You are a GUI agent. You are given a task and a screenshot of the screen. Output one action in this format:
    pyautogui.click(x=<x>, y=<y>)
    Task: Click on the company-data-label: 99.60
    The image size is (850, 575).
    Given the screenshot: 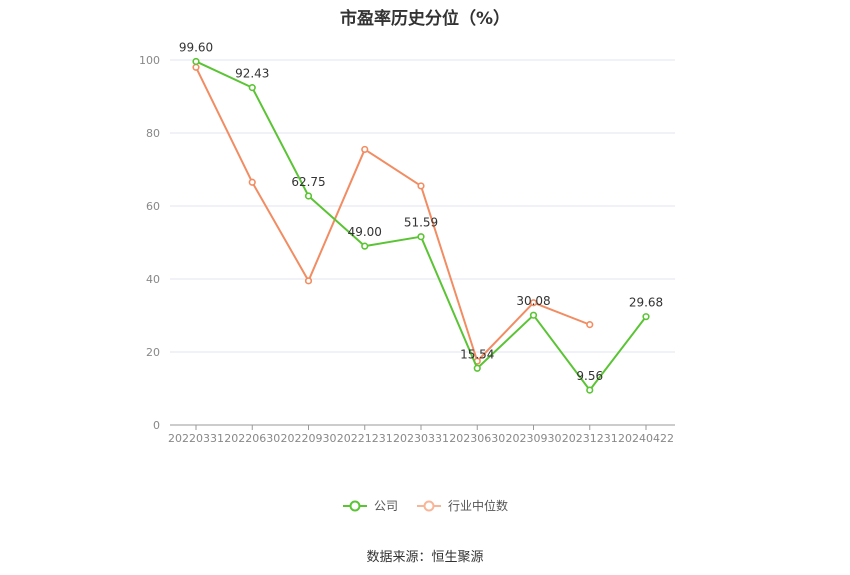 What is the action you would take?
    pyautogui.click(x=196, y=47)
    